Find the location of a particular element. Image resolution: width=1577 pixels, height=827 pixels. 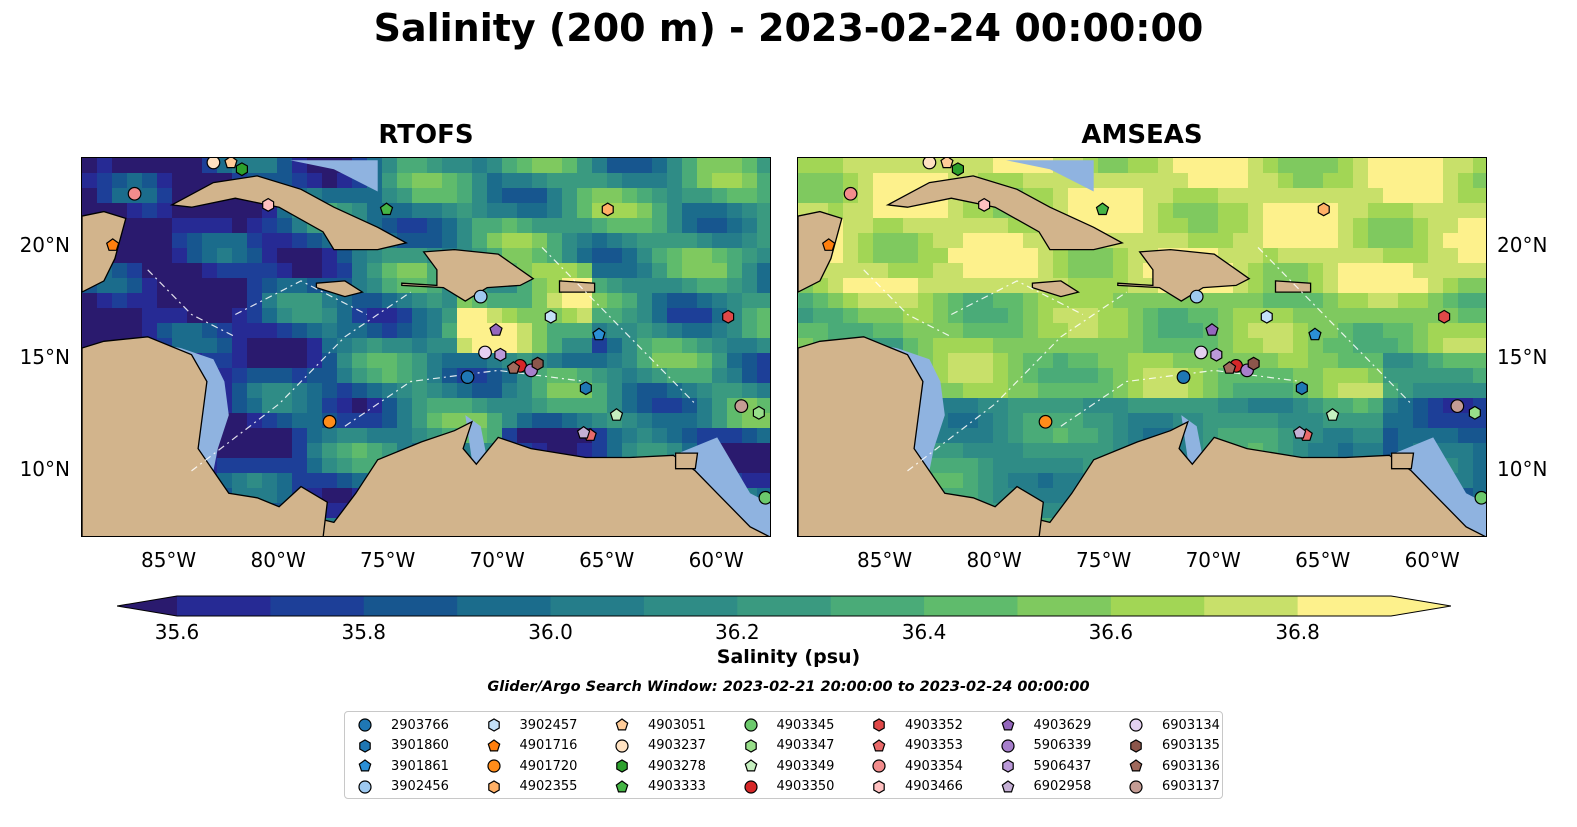

legend-label: 4903278 is located at coordinates (677, 766).